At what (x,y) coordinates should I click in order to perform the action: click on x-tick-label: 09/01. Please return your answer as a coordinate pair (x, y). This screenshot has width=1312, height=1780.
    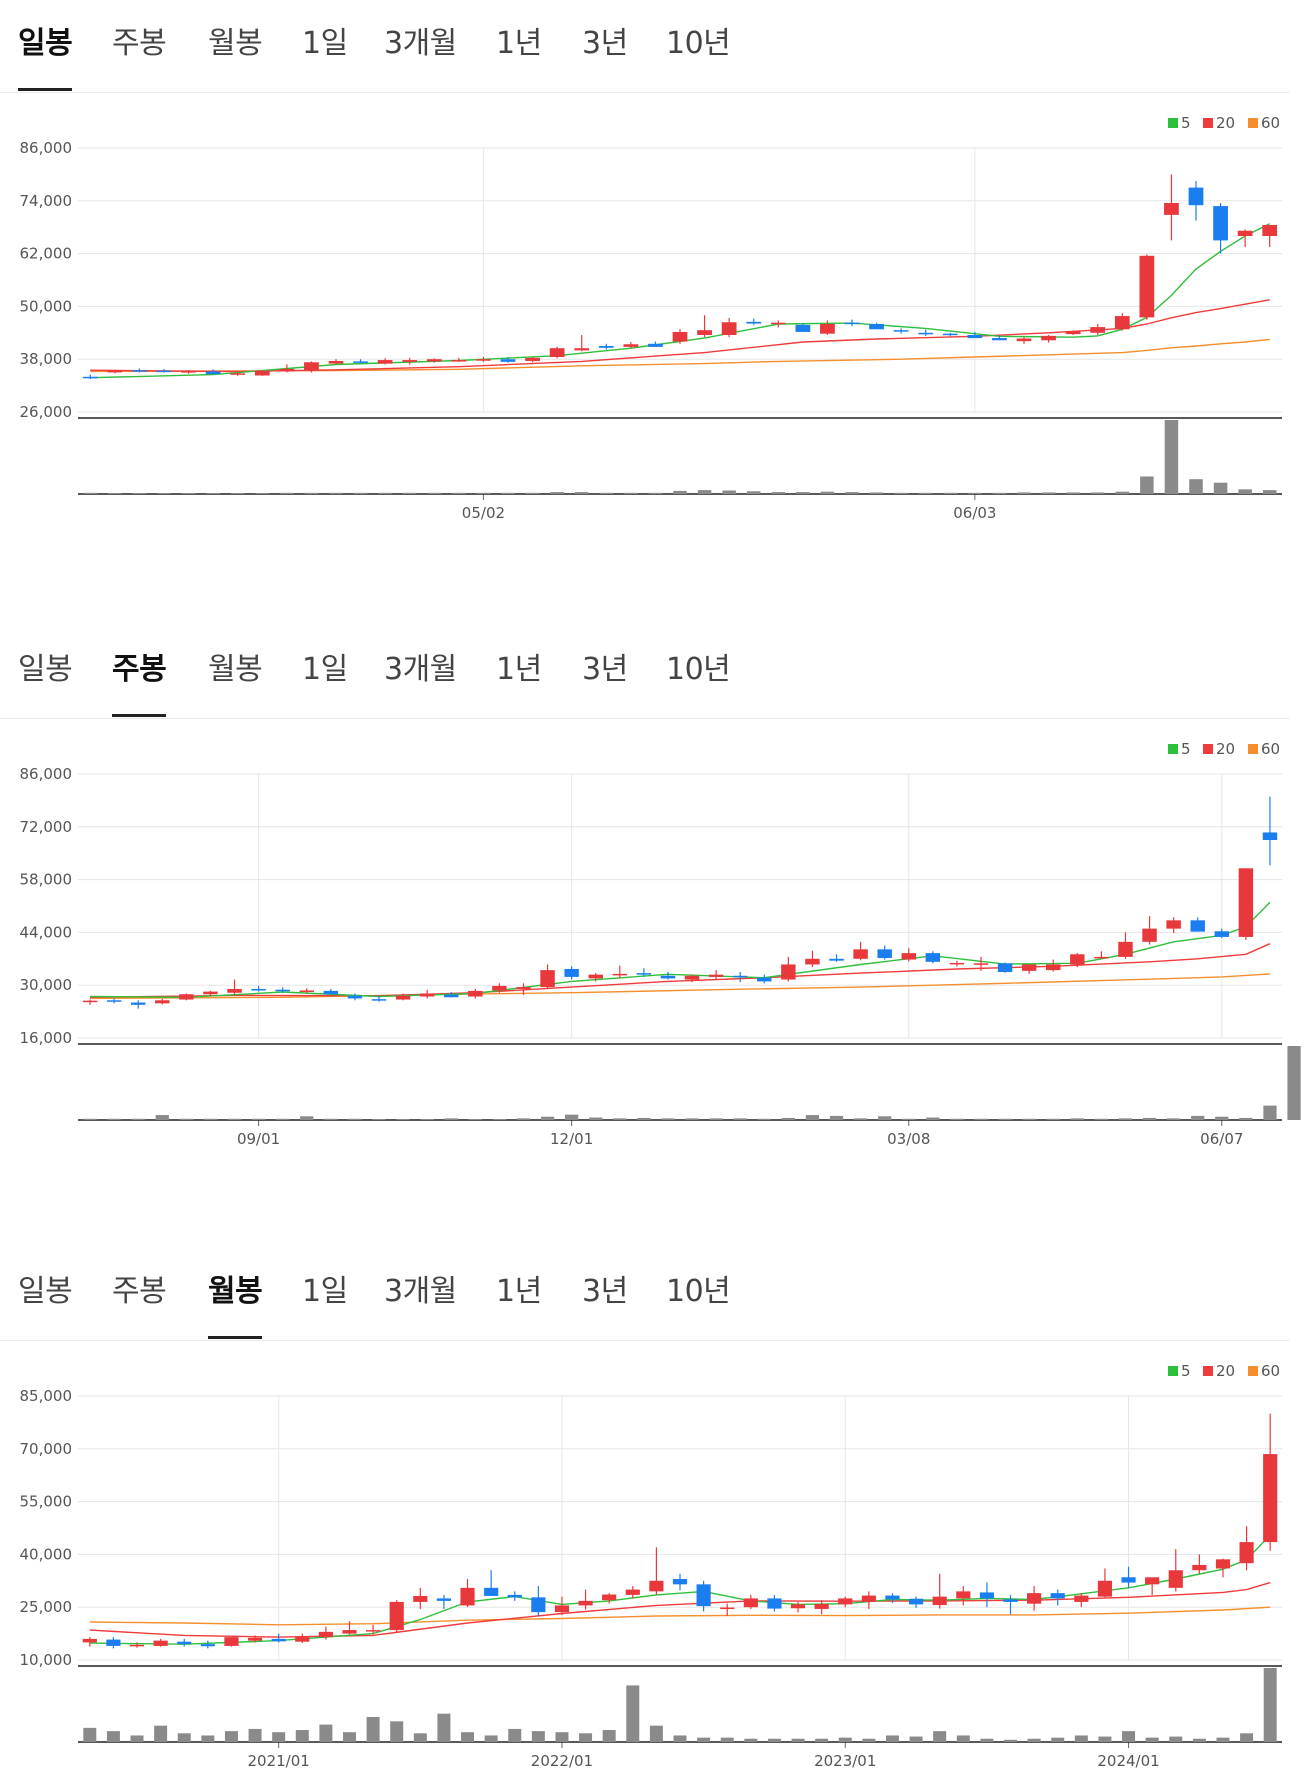
    Looking at the image, I should click on (258, 1139).